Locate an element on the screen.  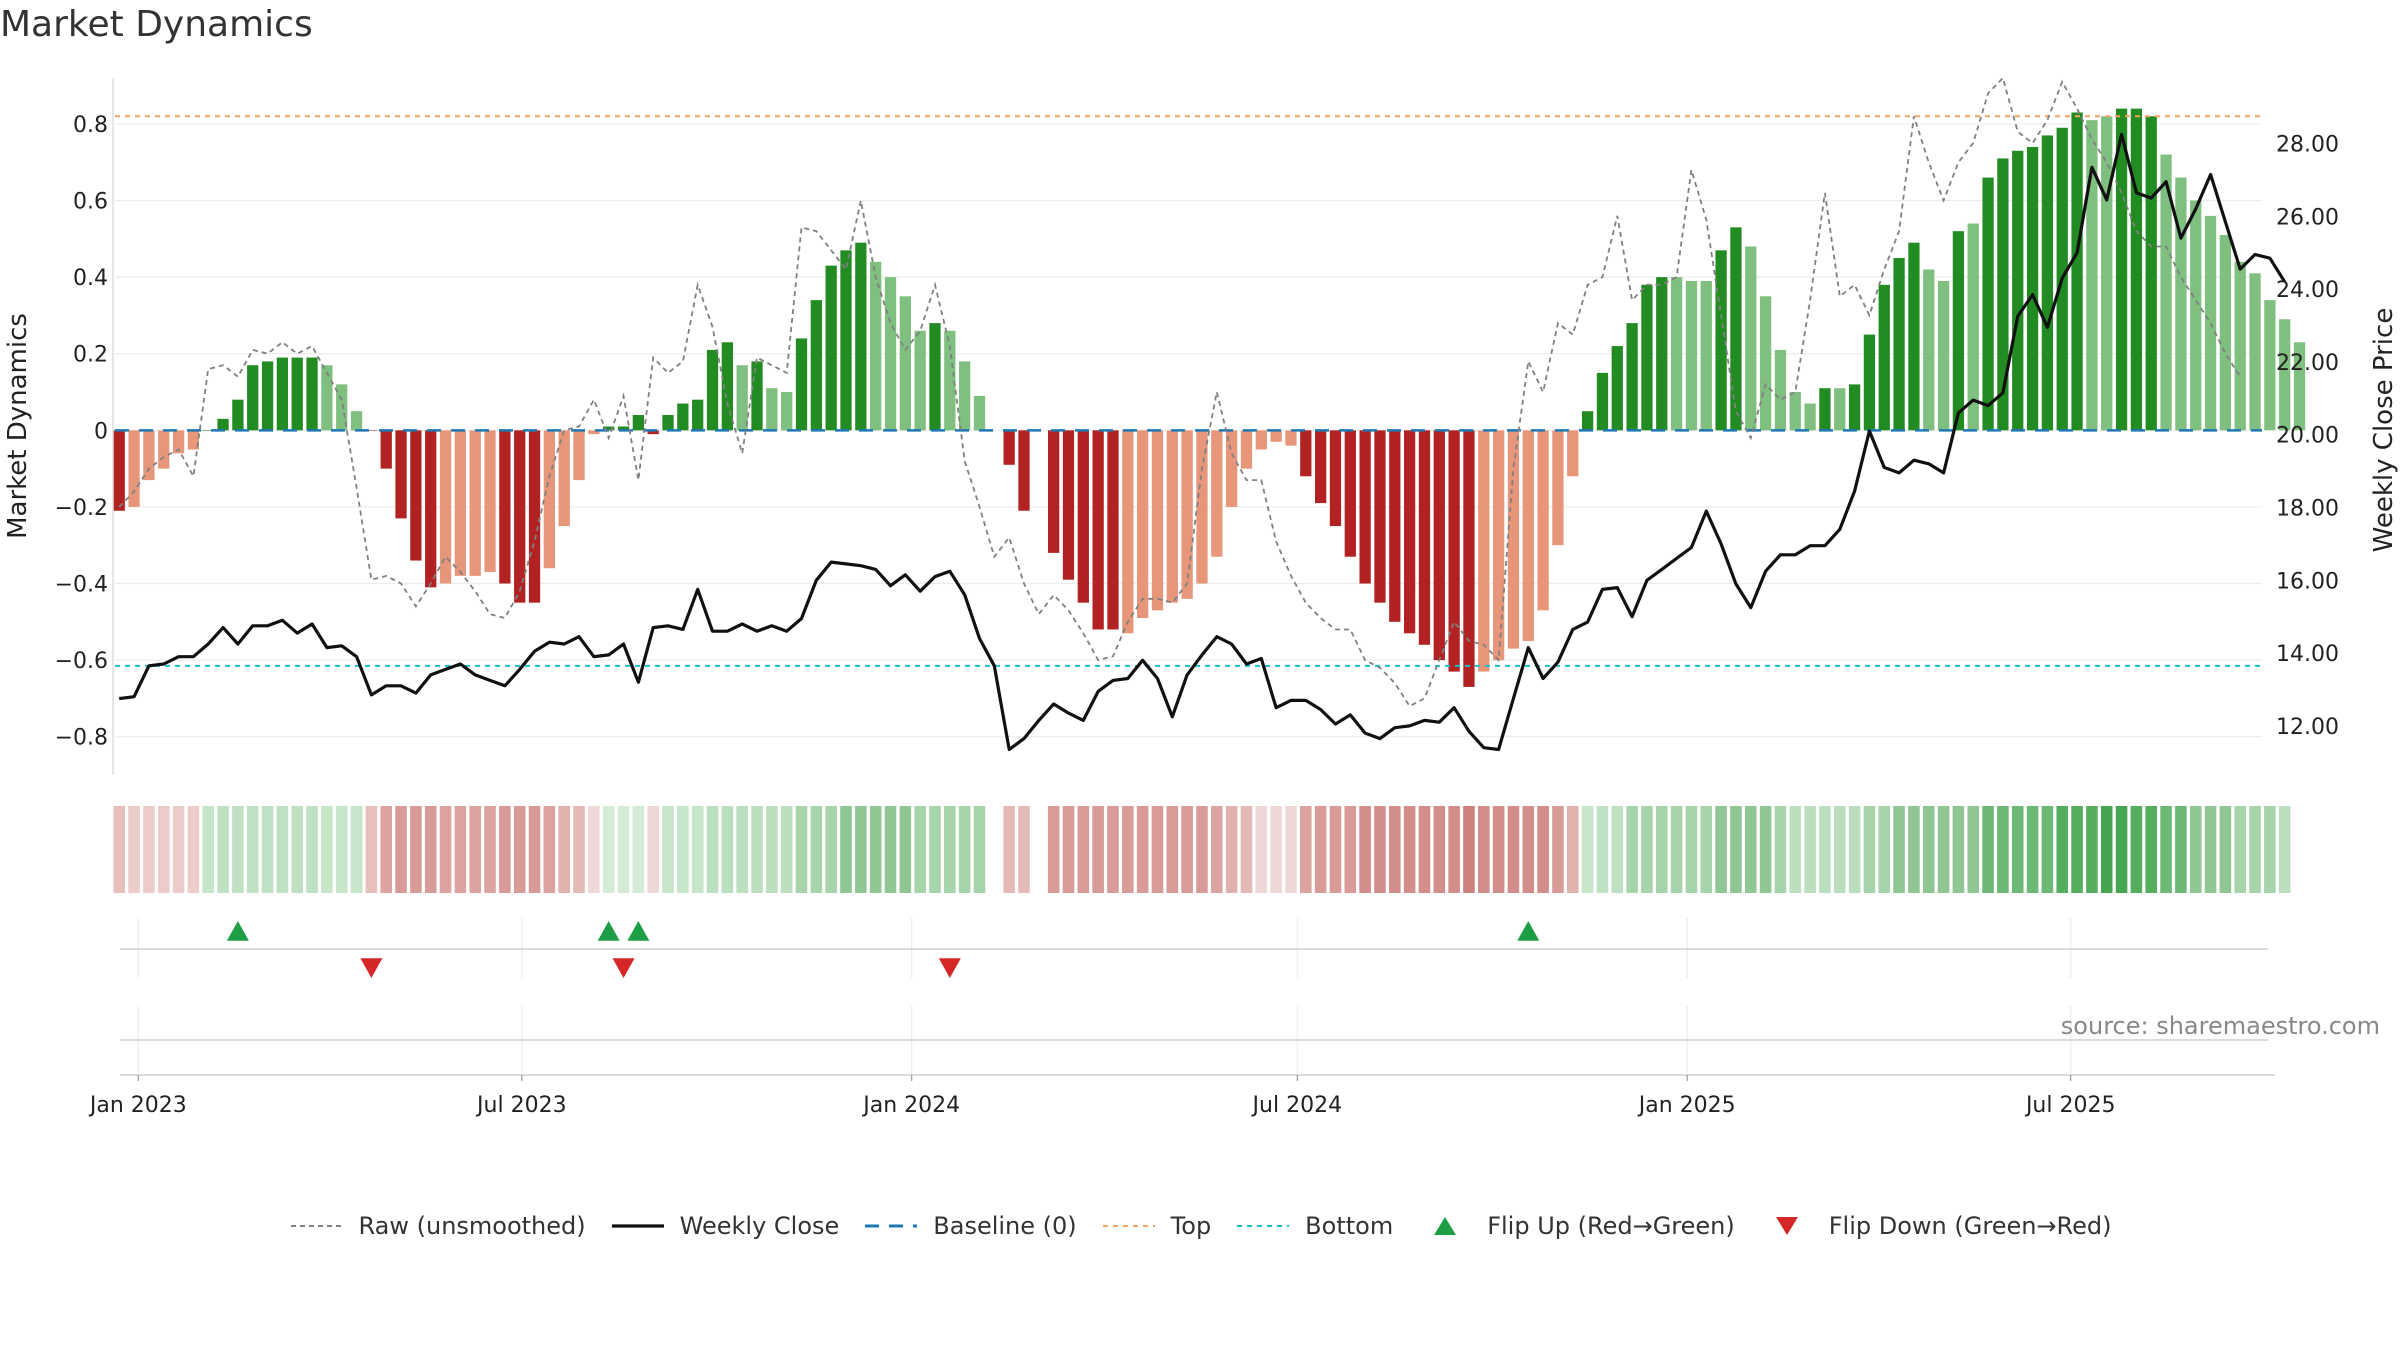
legend-label: Top is located at coordinates (1191, 1226).